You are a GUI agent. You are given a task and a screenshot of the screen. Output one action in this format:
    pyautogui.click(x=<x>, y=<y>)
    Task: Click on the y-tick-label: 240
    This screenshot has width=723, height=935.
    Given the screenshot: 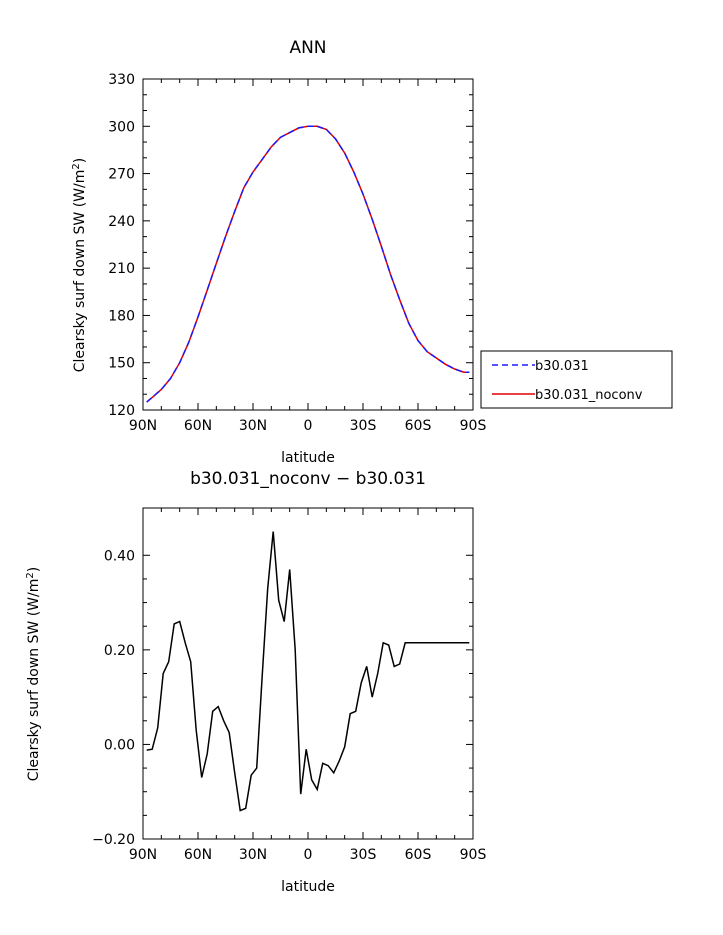 What is the action you would take?
    pyautogui.click(x=121, y=222)
    